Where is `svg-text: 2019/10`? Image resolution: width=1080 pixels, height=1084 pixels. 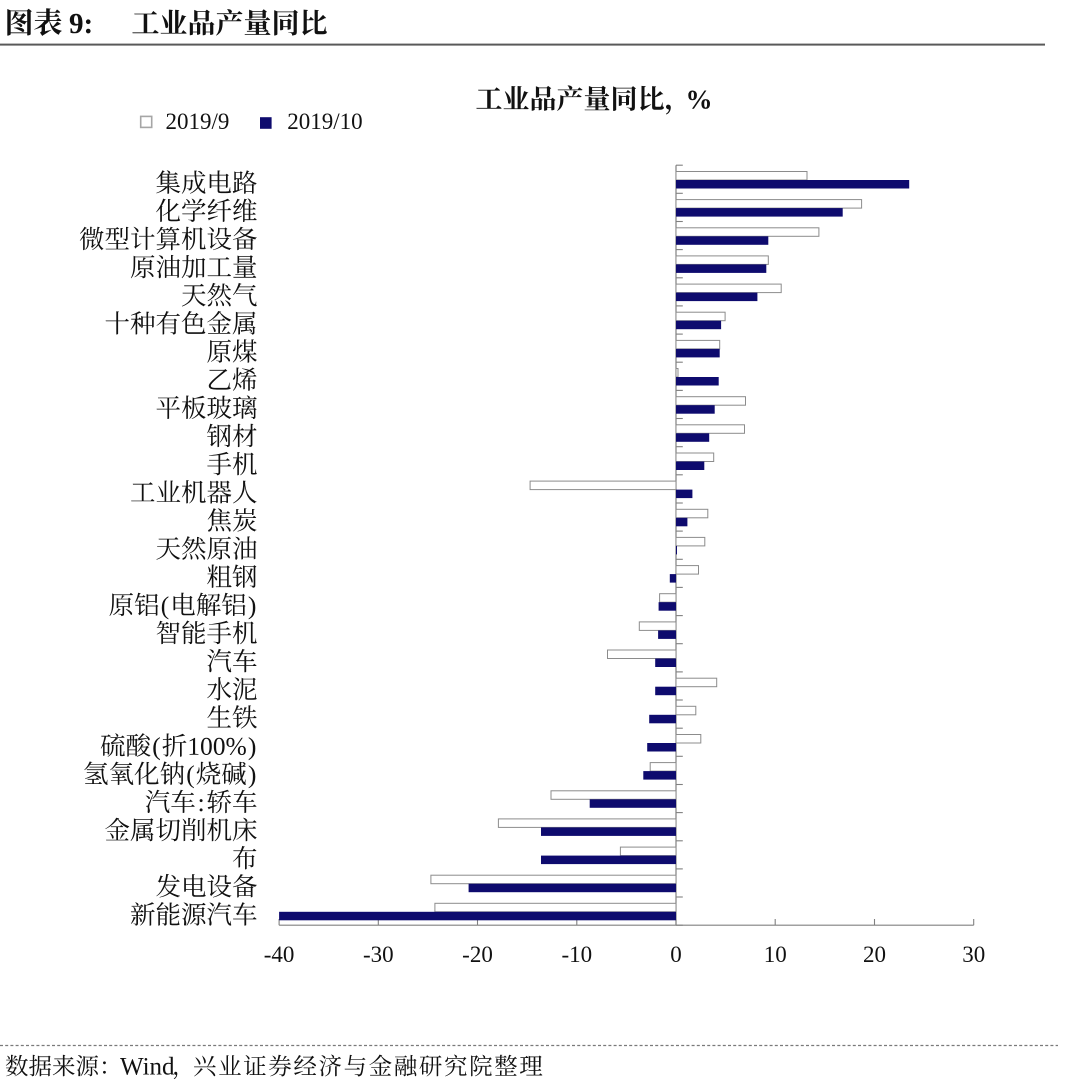
svg-text: 2019/10 is located at coordinates (324, 121).